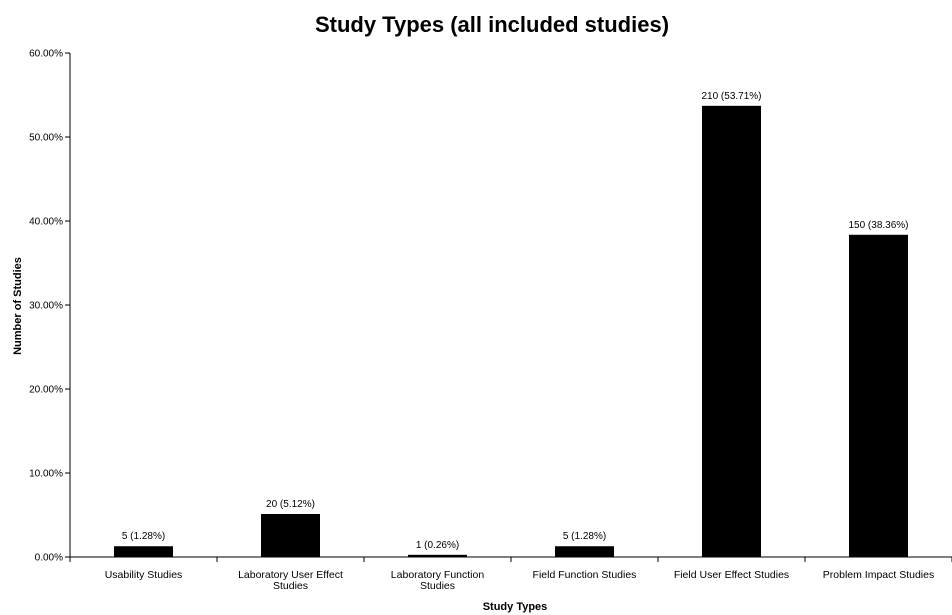  I want to click on category-label-line: Field User Effect Studies, so click(731, 575).